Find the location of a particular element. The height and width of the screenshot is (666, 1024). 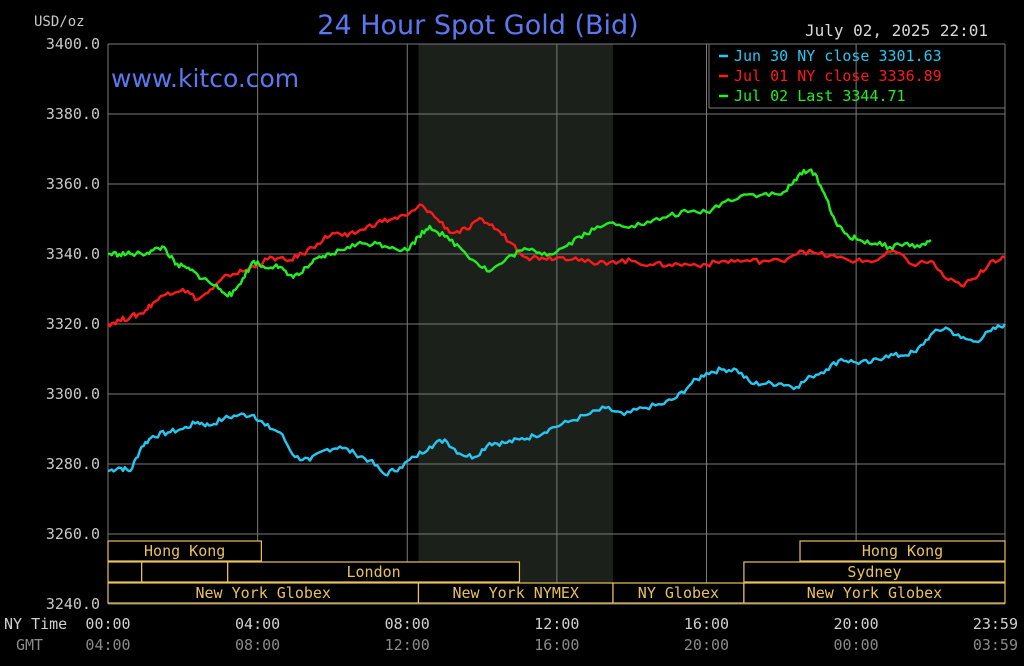

session-label: Sydney is located at coordinates (874, 572).